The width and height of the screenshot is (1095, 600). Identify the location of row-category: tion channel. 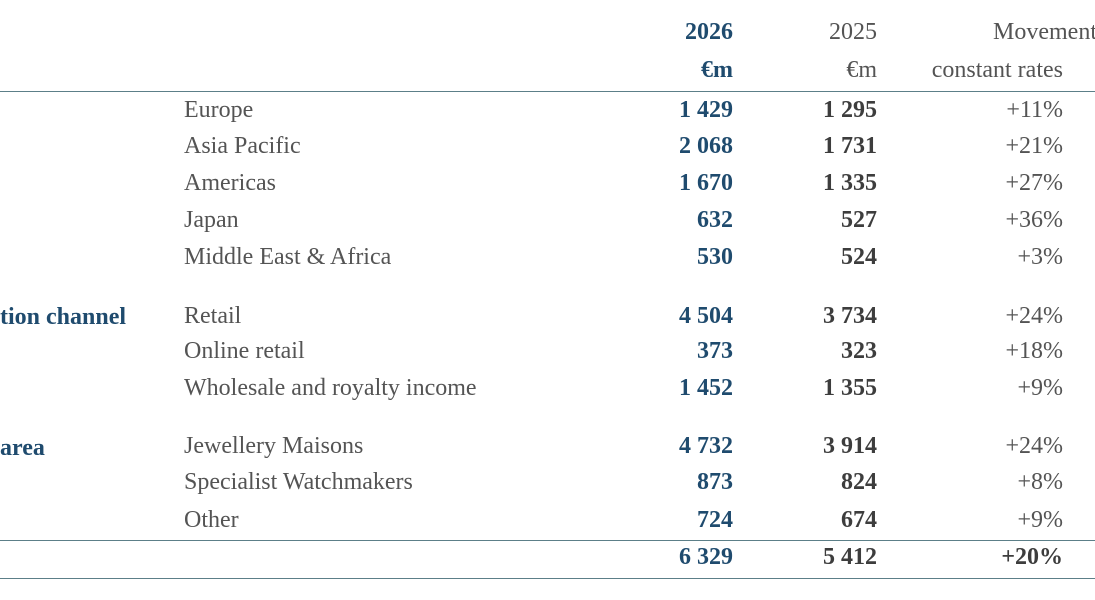
(63, 317).